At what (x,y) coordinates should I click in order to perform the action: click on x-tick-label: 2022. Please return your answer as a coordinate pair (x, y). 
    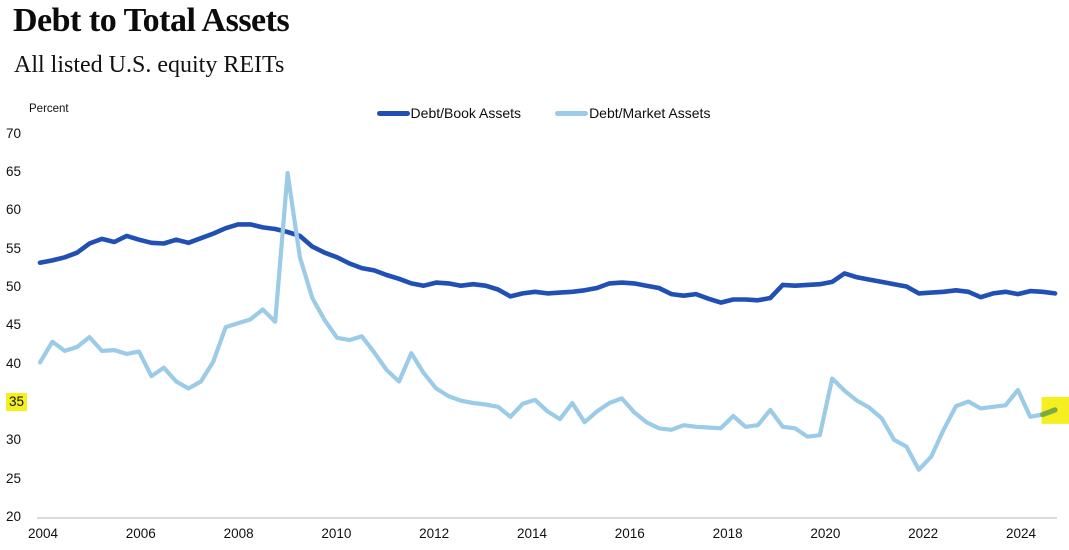
    Looking at the image, I should click on (923, 533).